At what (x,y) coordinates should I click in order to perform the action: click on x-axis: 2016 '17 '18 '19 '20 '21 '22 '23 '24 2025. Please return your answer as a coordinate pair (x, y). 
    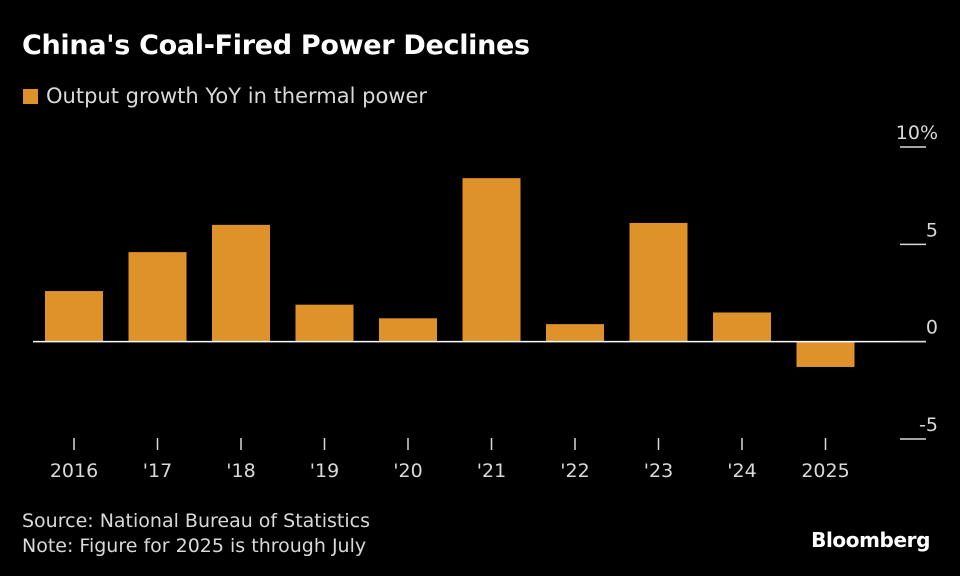
    Looking at the image, I should click on (450, 460).